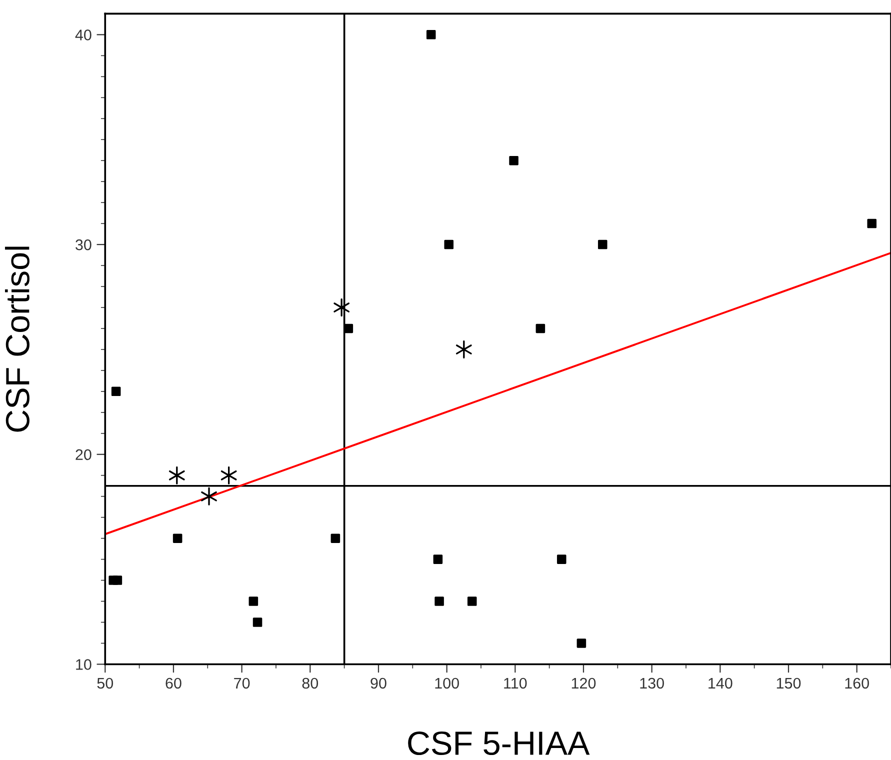  I want to click on x-tick-label: 80, so click(310, 683).